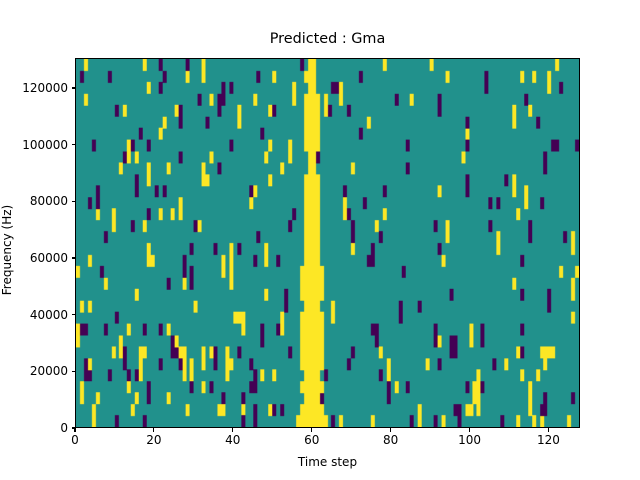 This screenshot has width=640, height=480. Describe the element at coordinates (48, 371) in the screenshot. I see `y-tick-label: 20000` at that location.